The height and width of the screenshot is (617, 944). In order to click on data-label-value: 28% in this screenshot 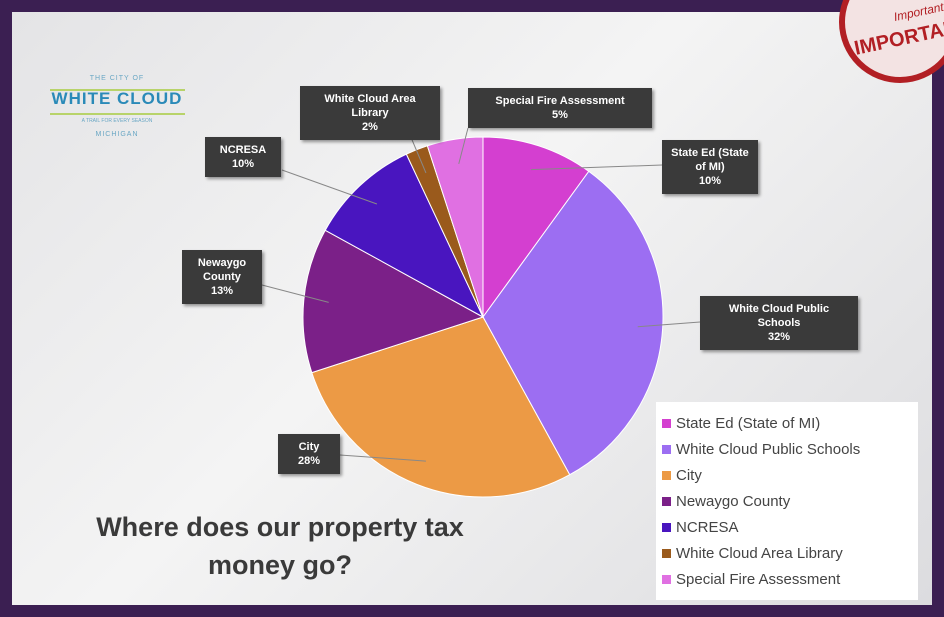, I will do `click(309, 461)`.